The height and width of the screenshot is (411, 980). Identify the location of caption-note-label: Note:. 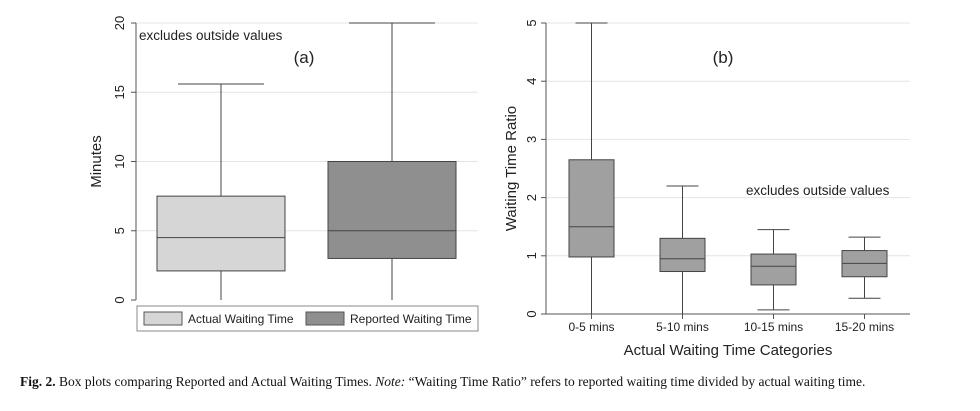
(390, 381).